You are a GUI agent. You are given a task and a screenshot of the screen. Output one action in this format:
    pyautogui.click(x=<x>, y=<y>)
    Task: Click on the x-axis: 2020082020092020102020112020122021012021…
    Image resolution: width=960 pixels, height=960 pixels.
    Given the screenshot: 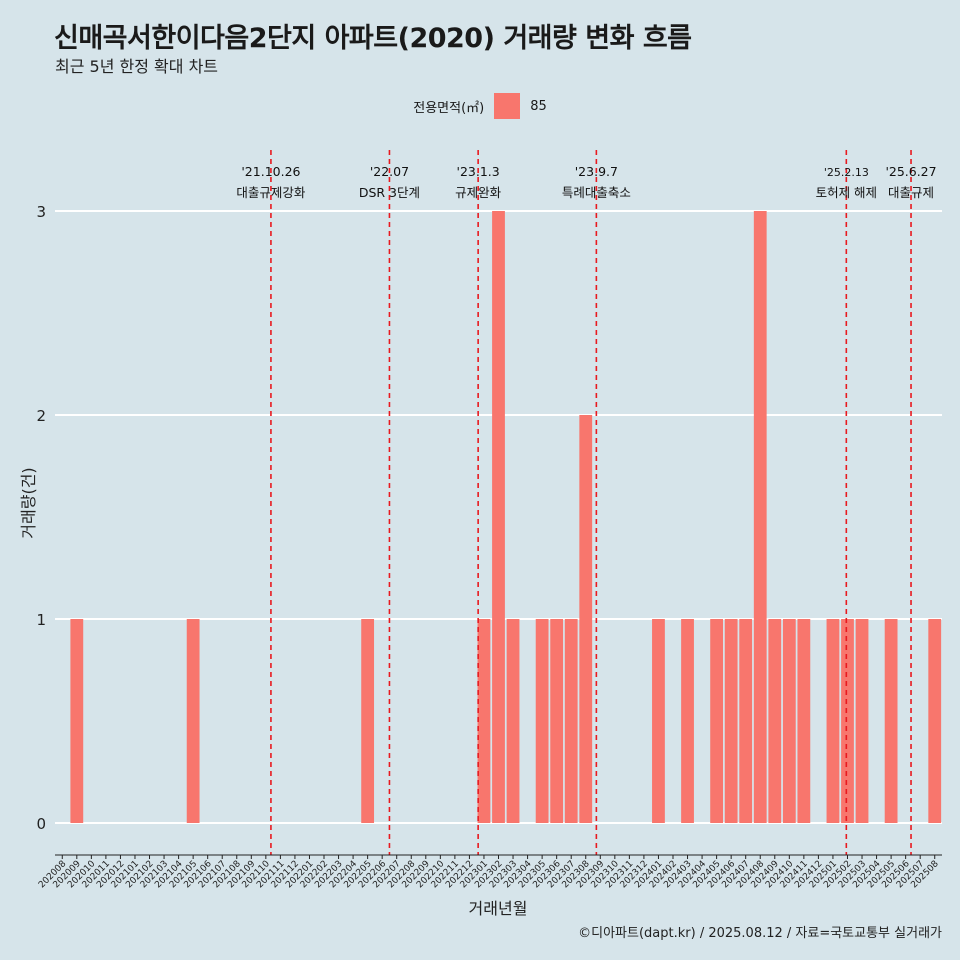 What is the action you would take?
    pyautogui.click(x=489, y=872)
    